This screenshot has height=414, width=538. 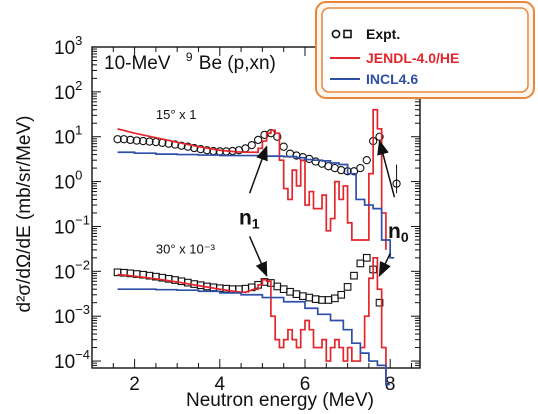 I want to click on peak-label-n1: n1, so click(x=249, y=219).